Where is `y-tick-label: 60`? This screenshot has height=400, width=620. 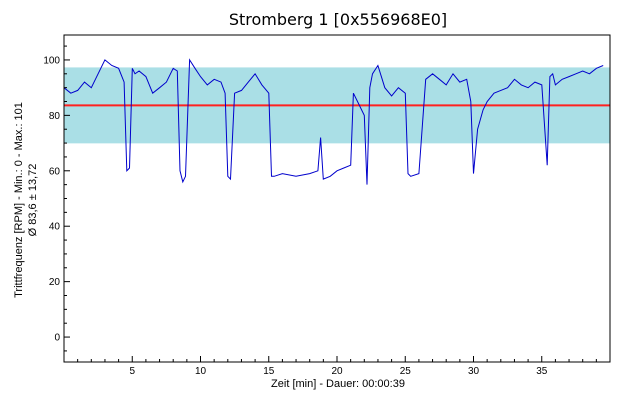 y-tick-label: 60 is located at coordinates (55, 171).